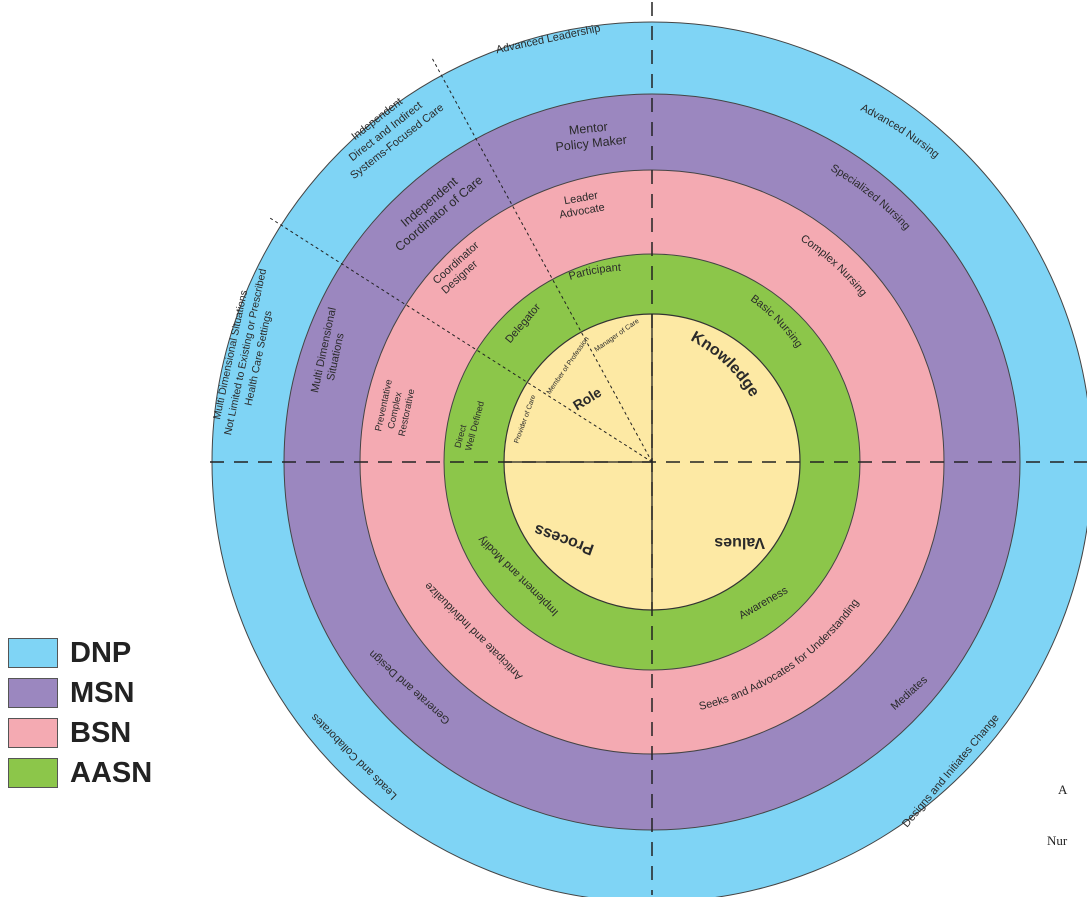 Image resolution: width=1087 pixels, height=897 pixels. I want to click on legend: DNP MSN BSN AASN, so click(108, 718).